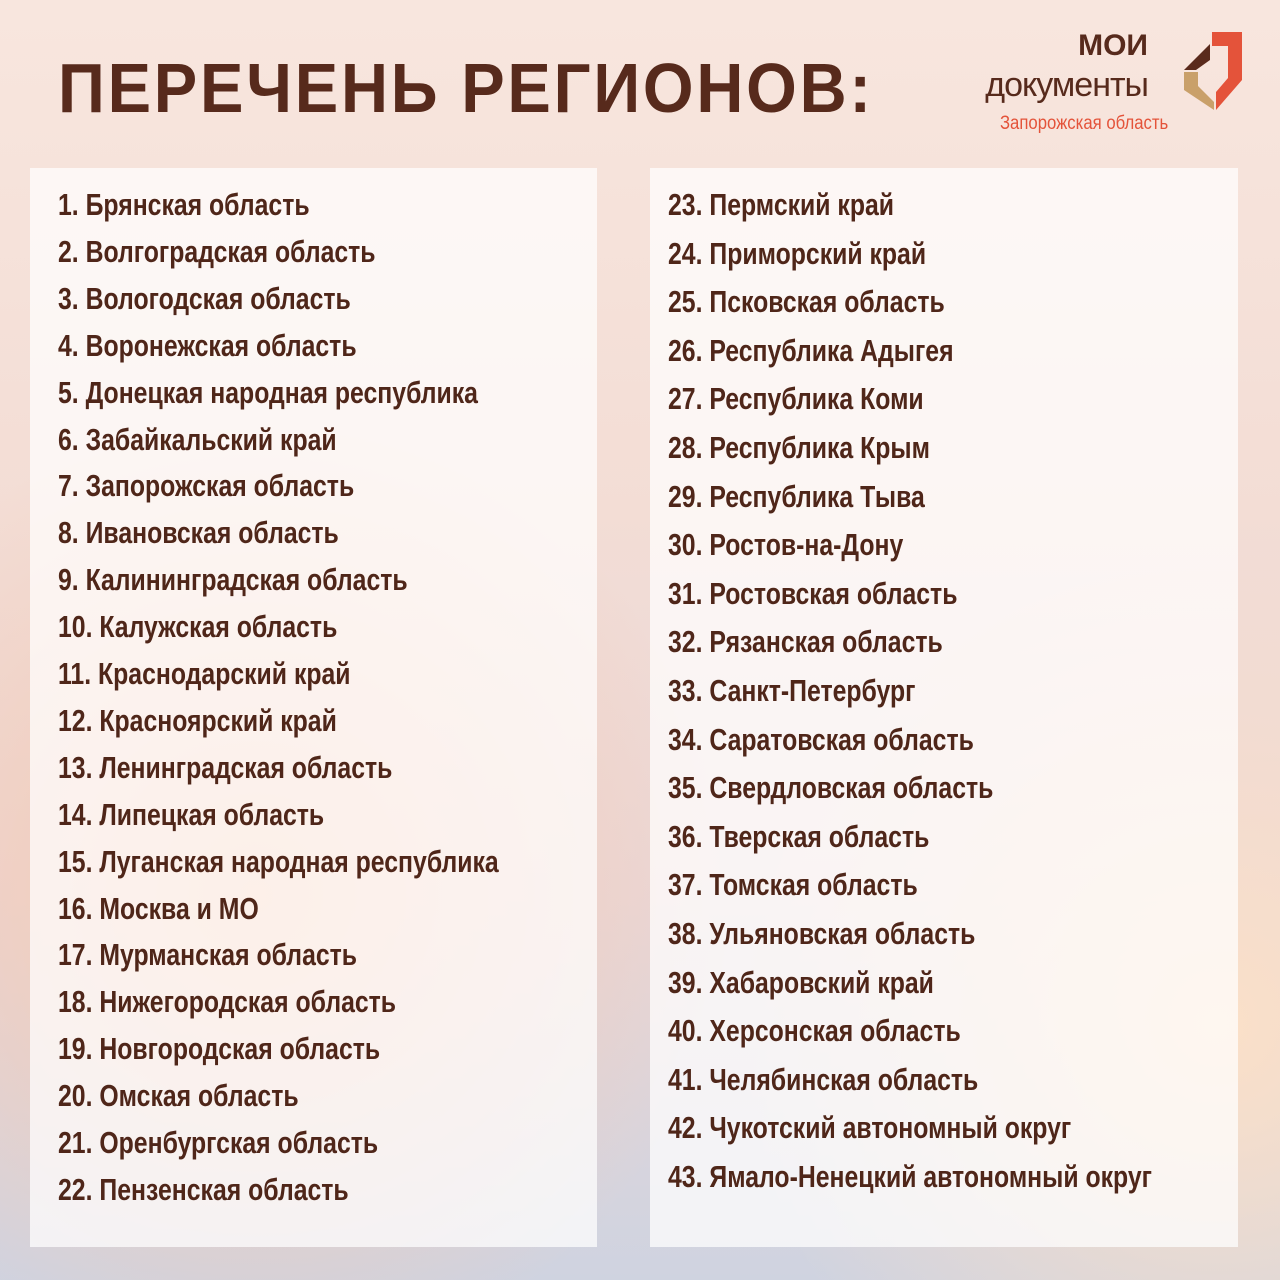 The height and width of the screenshot is (1280, 1280). I want to click on region-list-item: 11. Краснодарский край, so click(204, 673).